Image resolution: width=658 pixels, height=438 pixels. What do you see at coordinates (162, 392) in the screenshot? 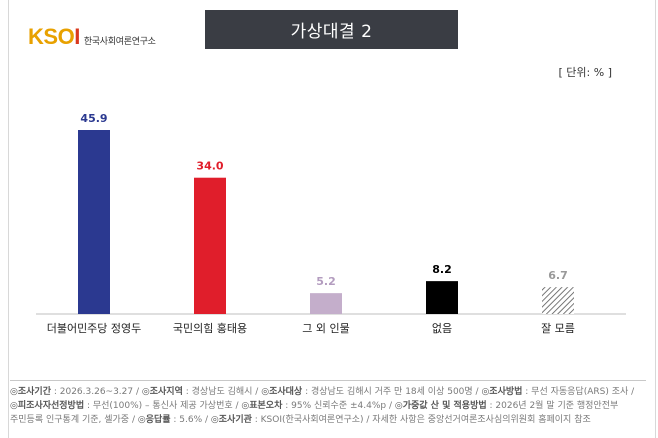
I see `notes-key: ◎조사지역` at bounding box center [162, 392].